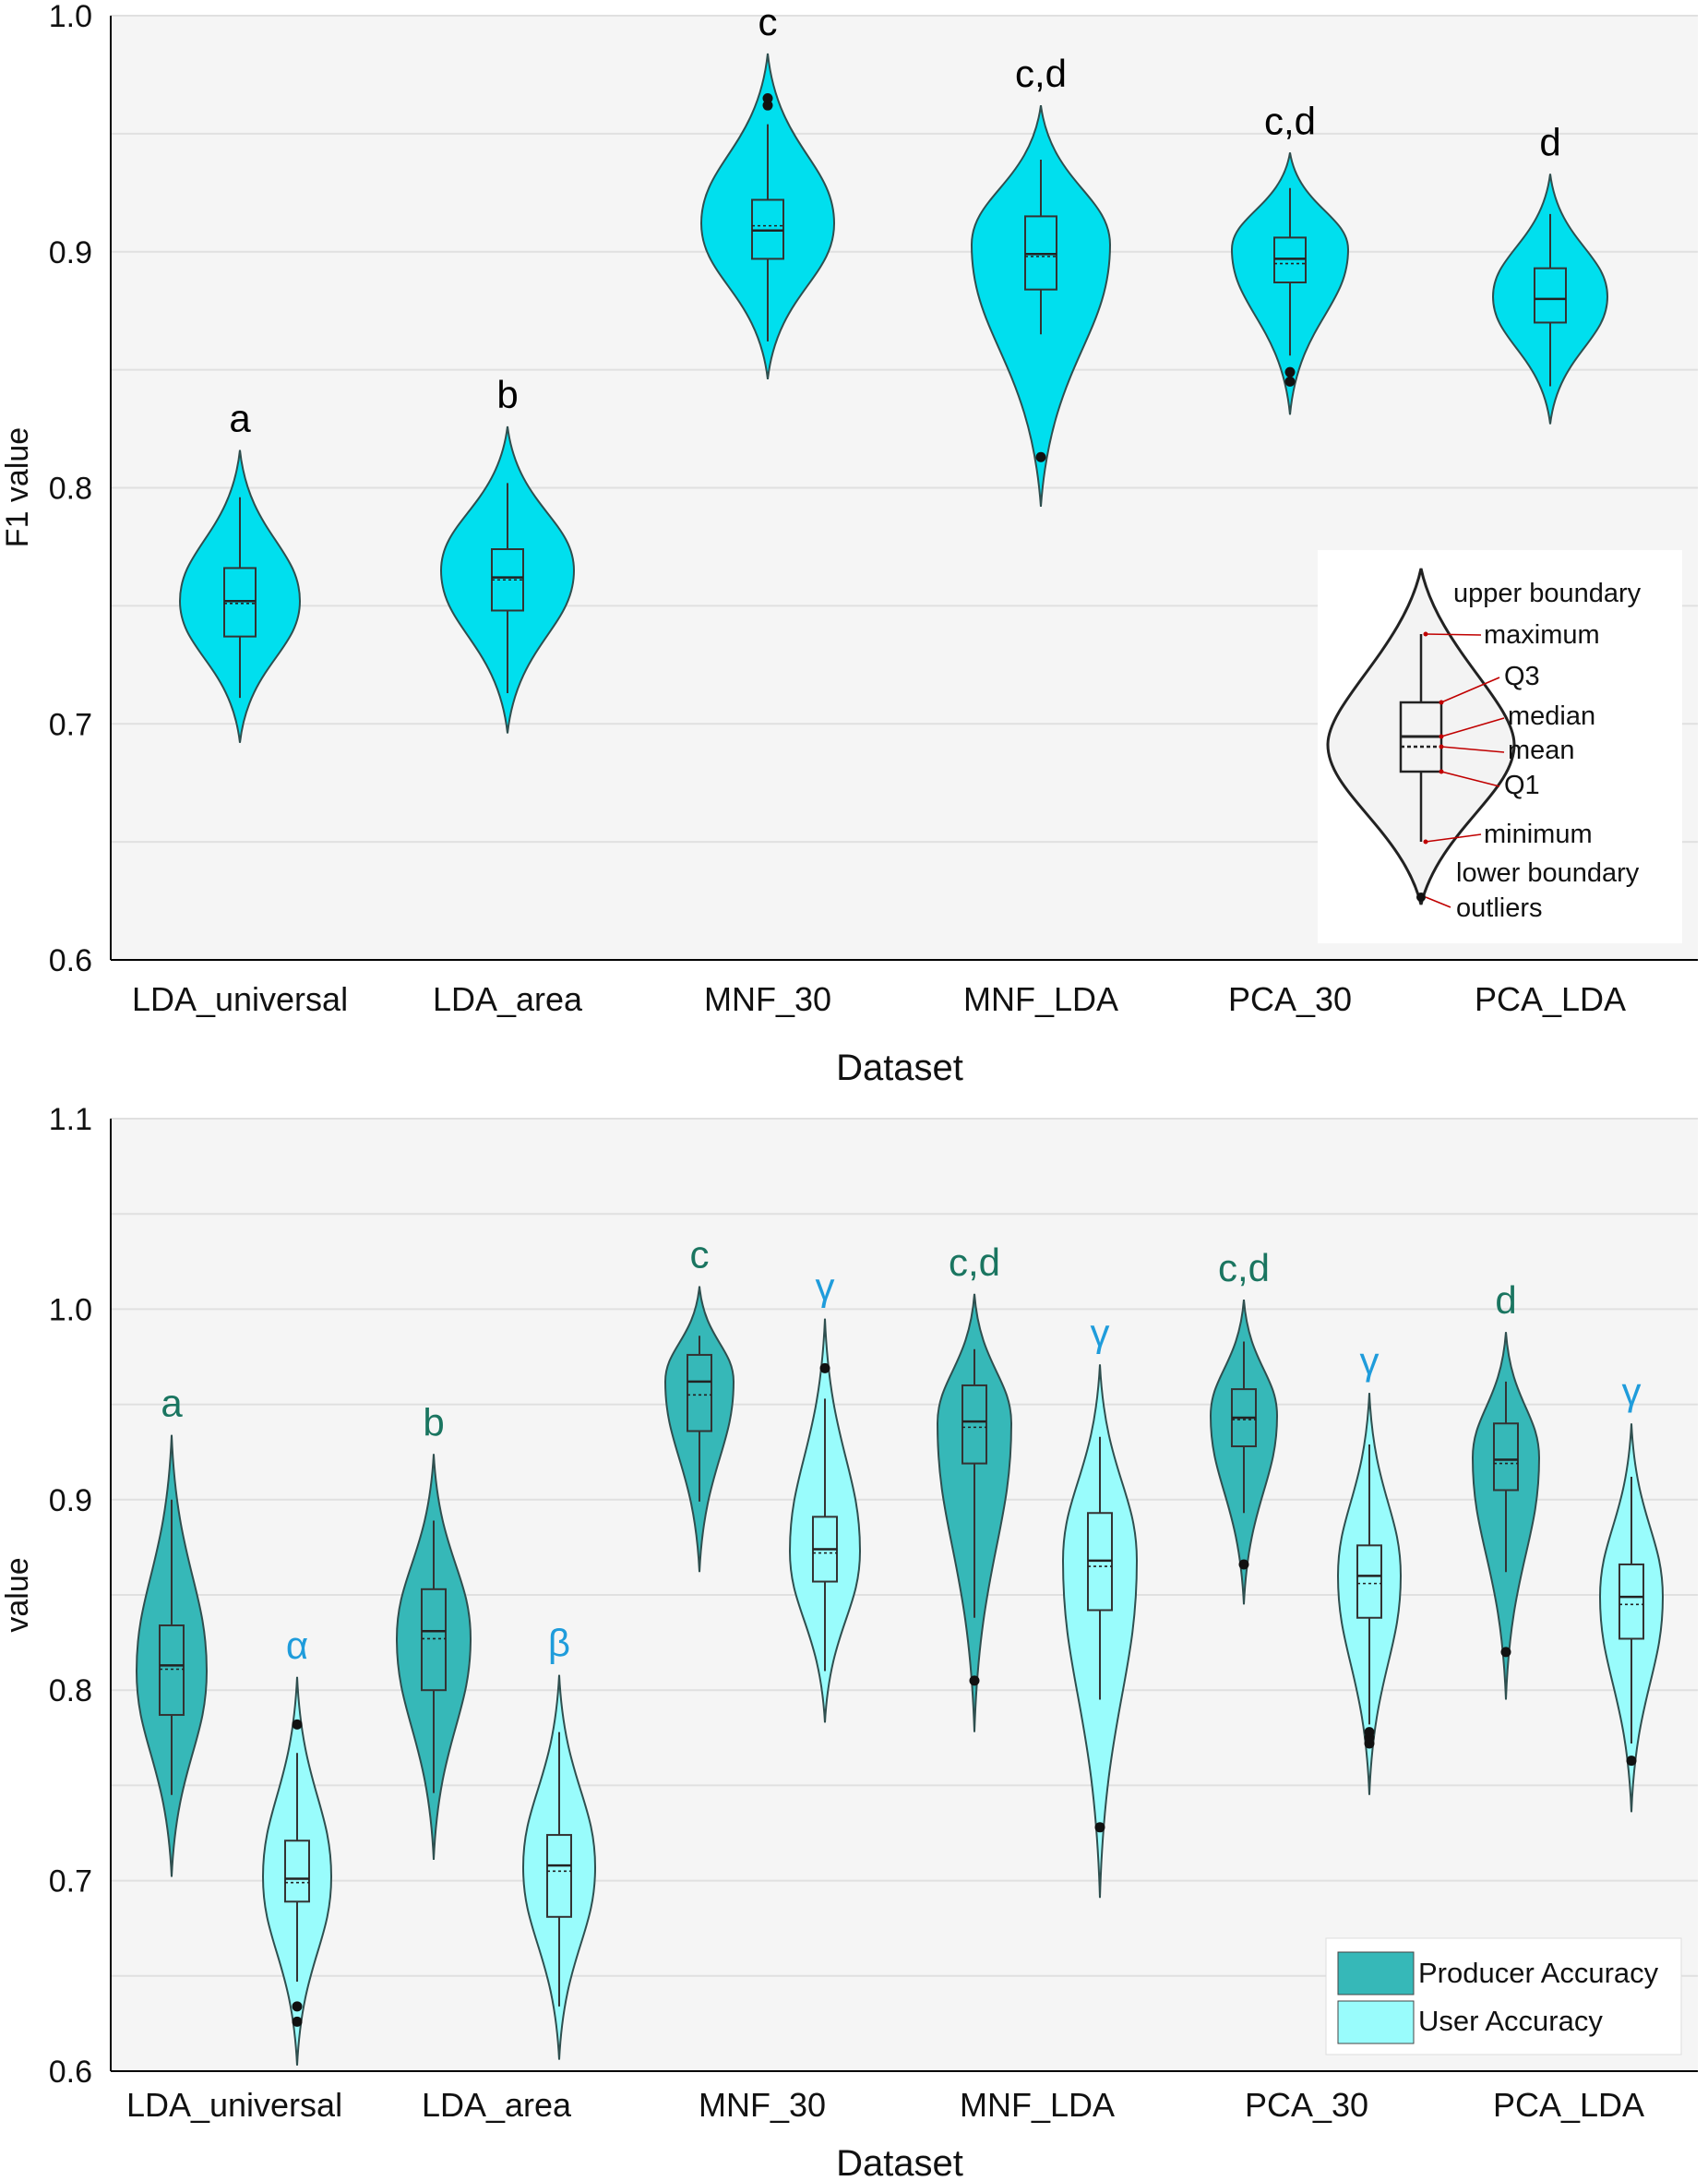 The image size is (1708, 2181). I want to click on violin-f1-pca-lda-iqr-box, so click(1550, 295).